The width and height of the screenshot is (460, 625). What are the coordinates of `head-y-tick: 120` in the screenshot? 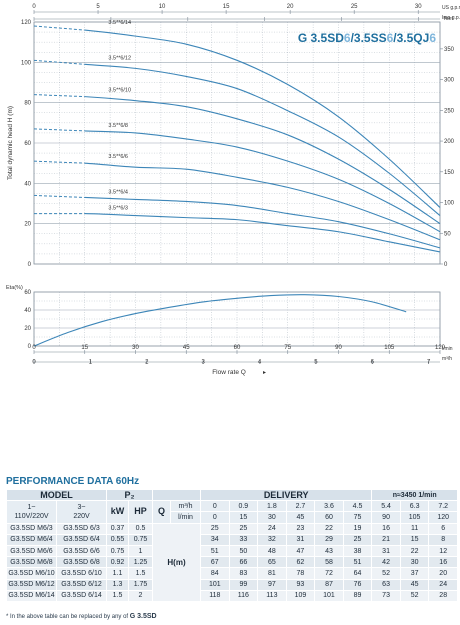 It's located at (26, 23).